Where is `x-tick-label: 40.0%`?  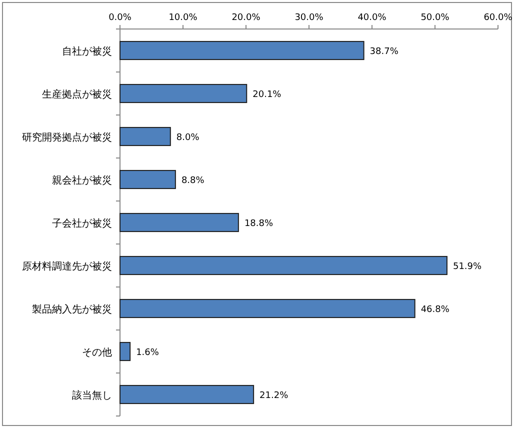
x-tick-label: 40.0% is located at coordinates (372, 18).